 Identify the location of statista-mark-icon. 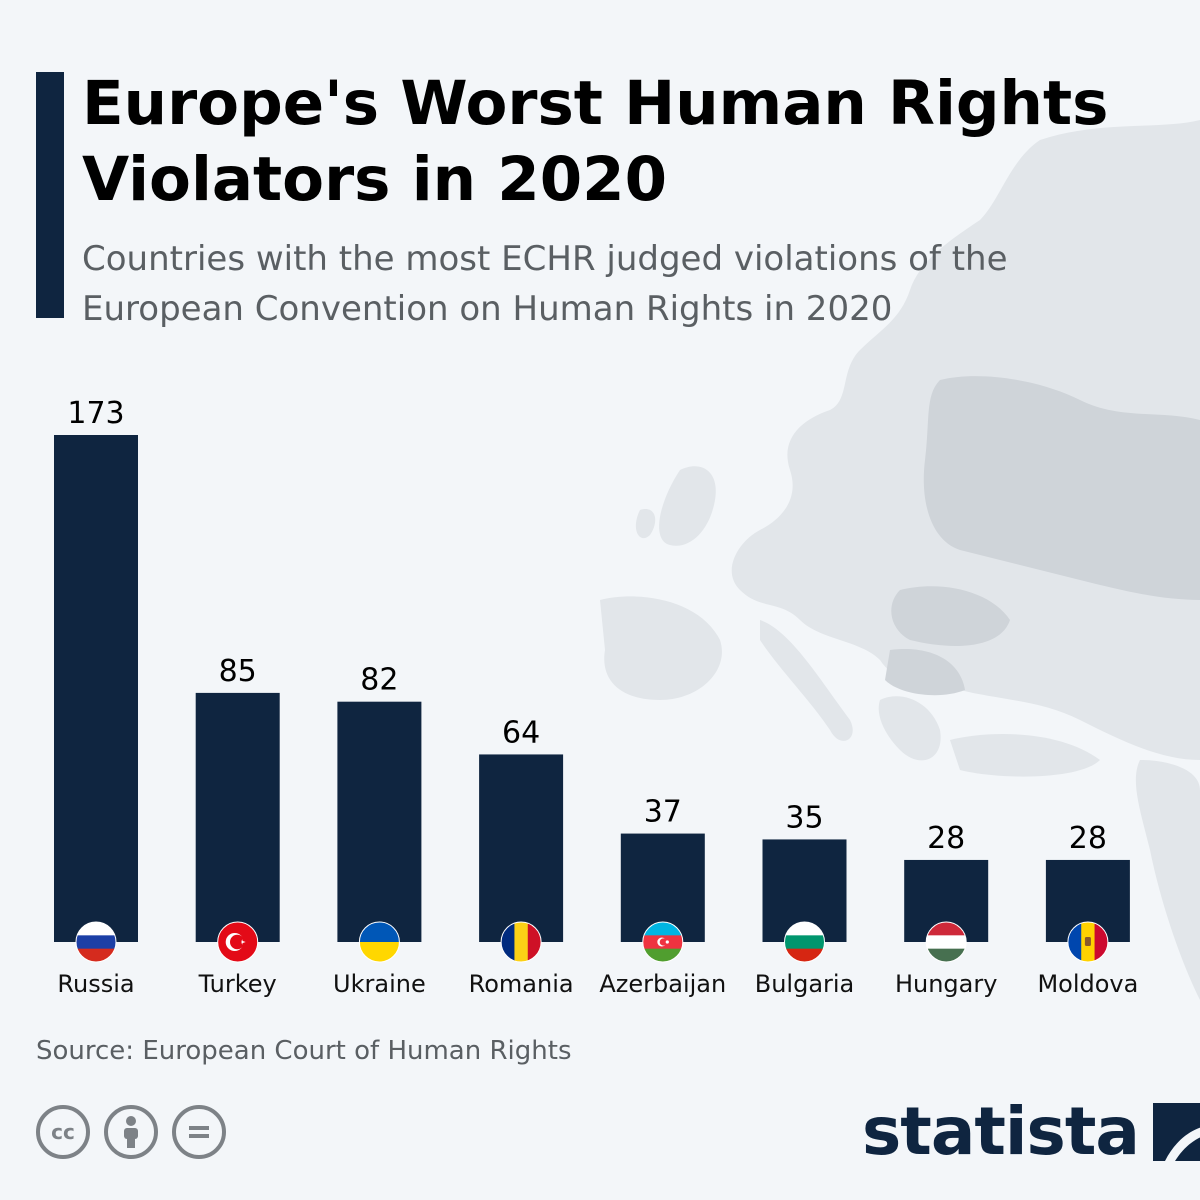
(1176, 1132).